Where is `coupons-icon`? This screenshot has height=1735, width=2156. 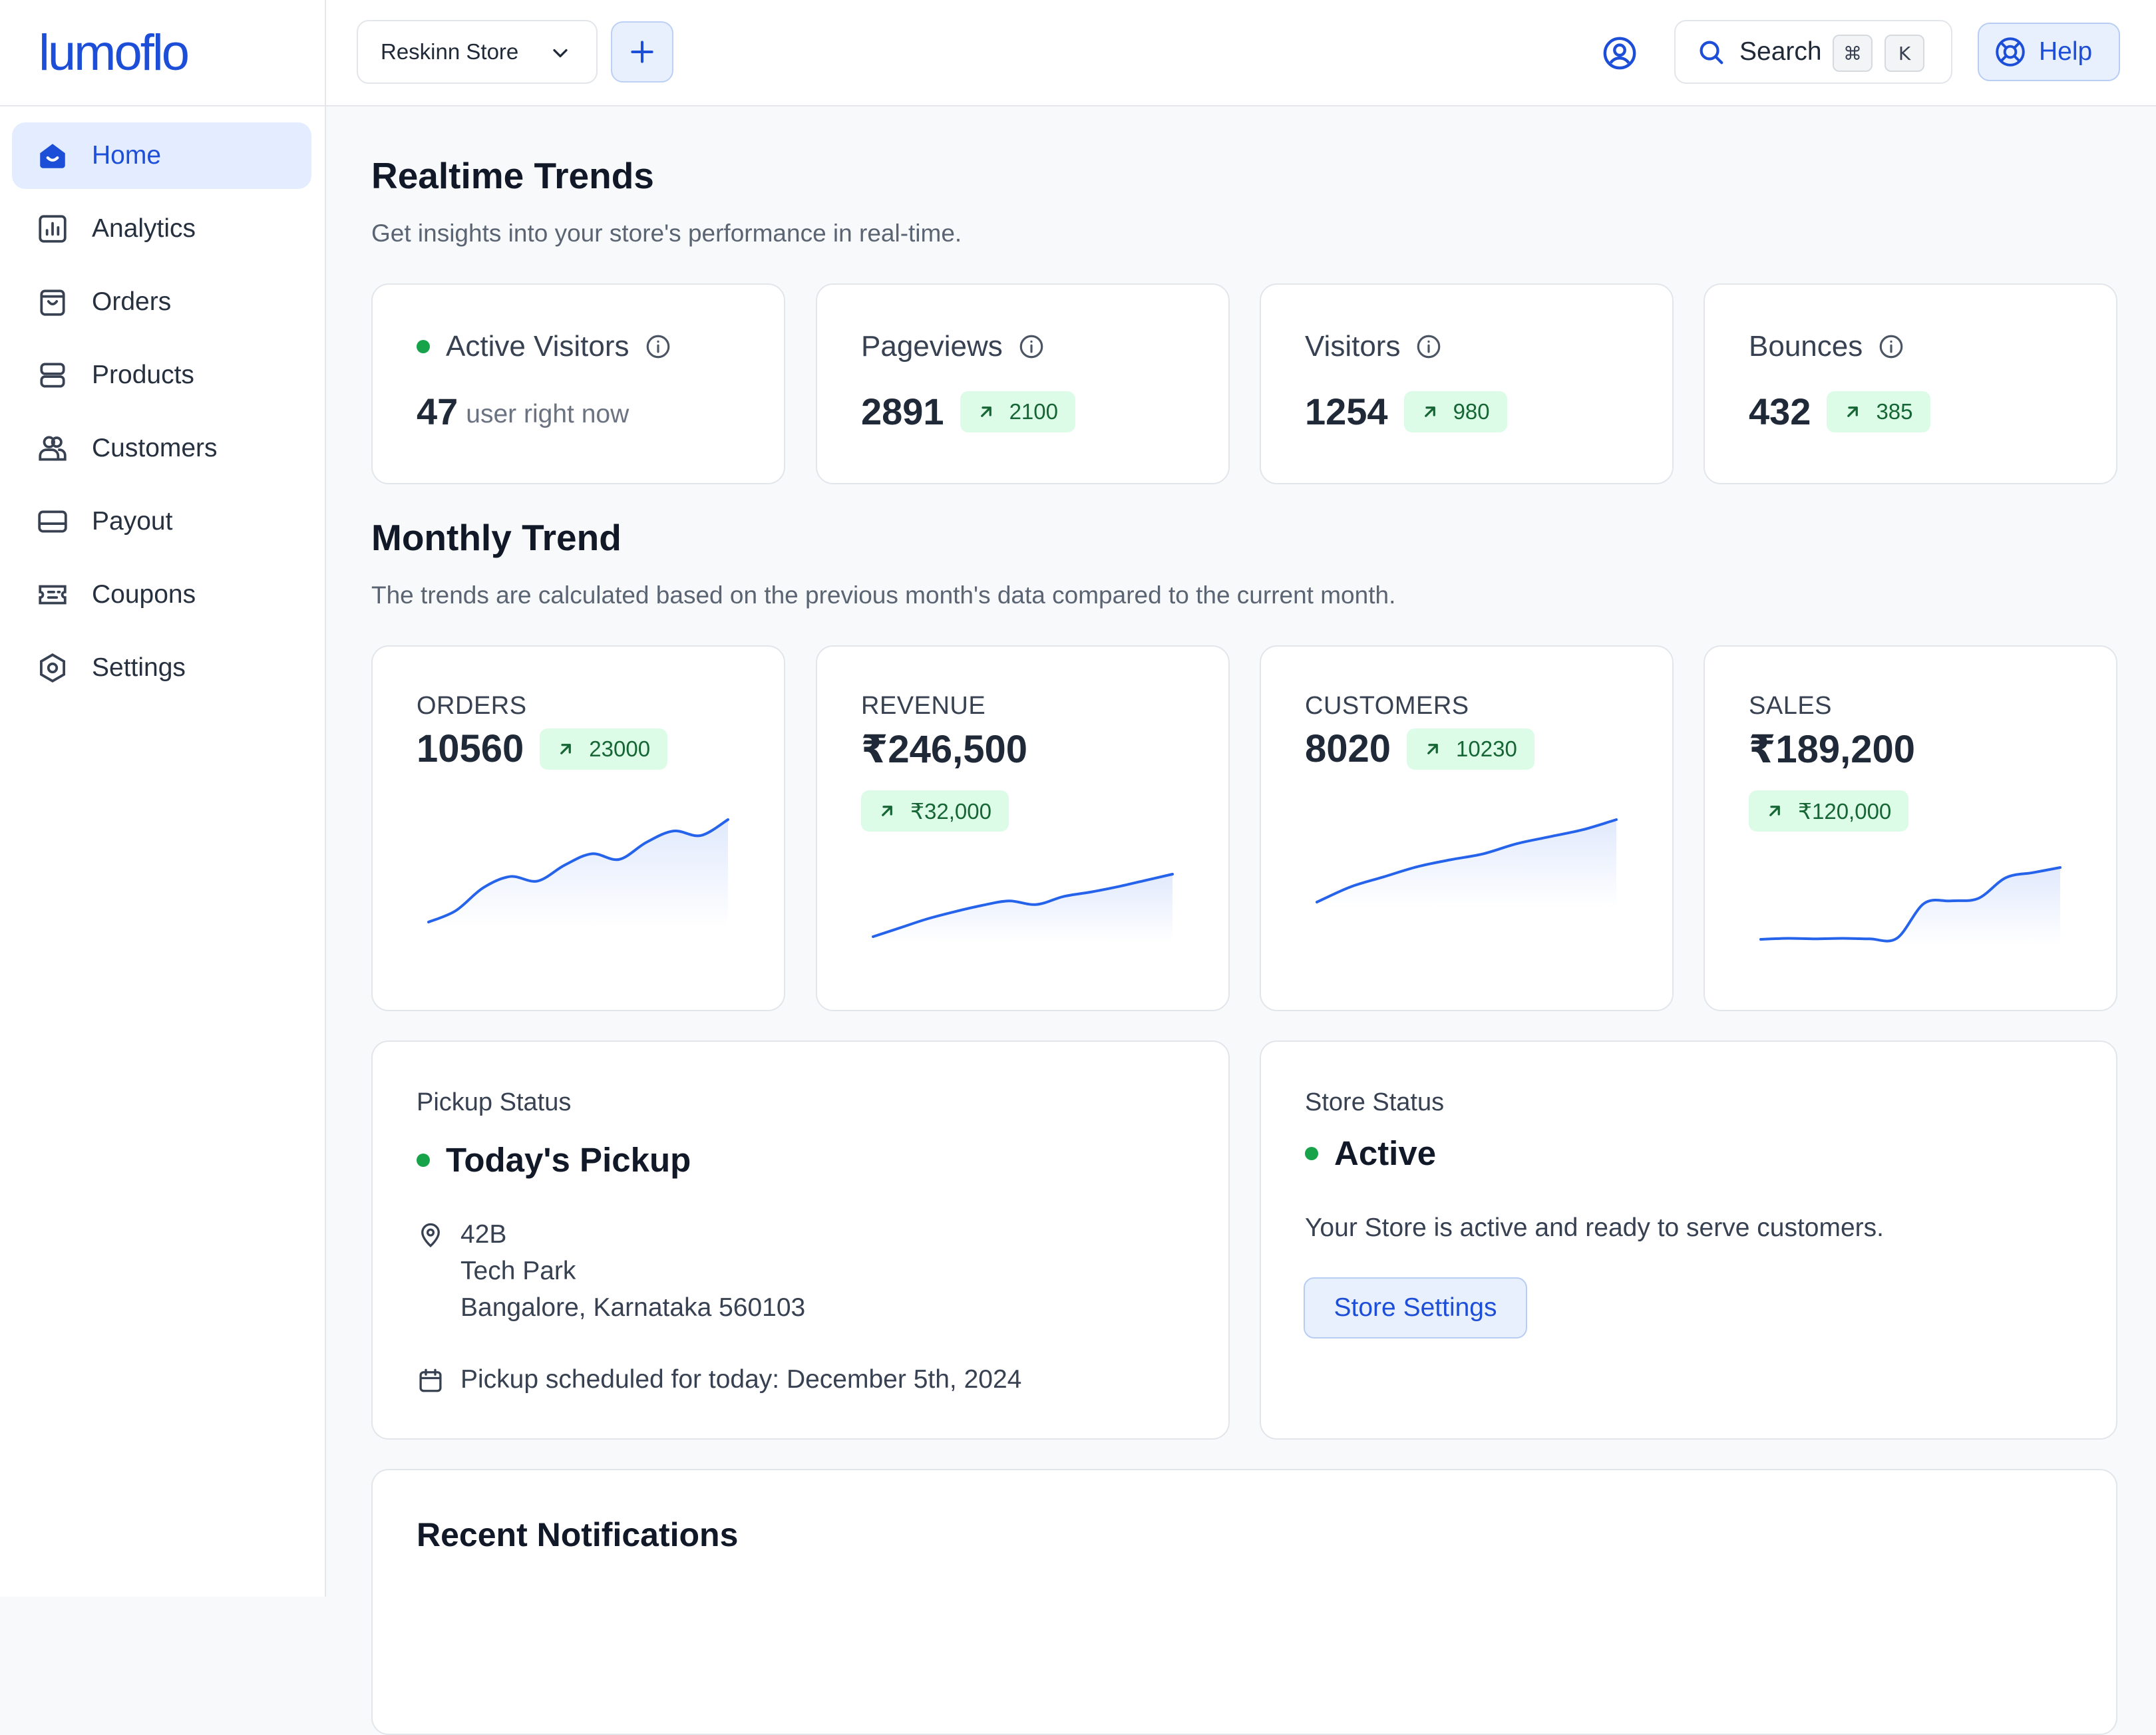 coupons-icon is located at coordinates (52, 594).